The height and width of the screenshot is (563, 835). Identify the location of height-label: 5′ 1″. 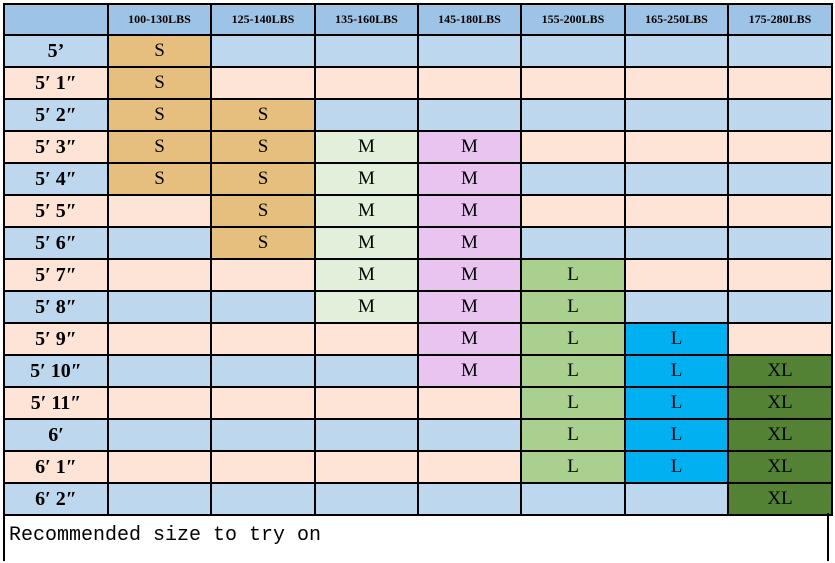
(56, 83).